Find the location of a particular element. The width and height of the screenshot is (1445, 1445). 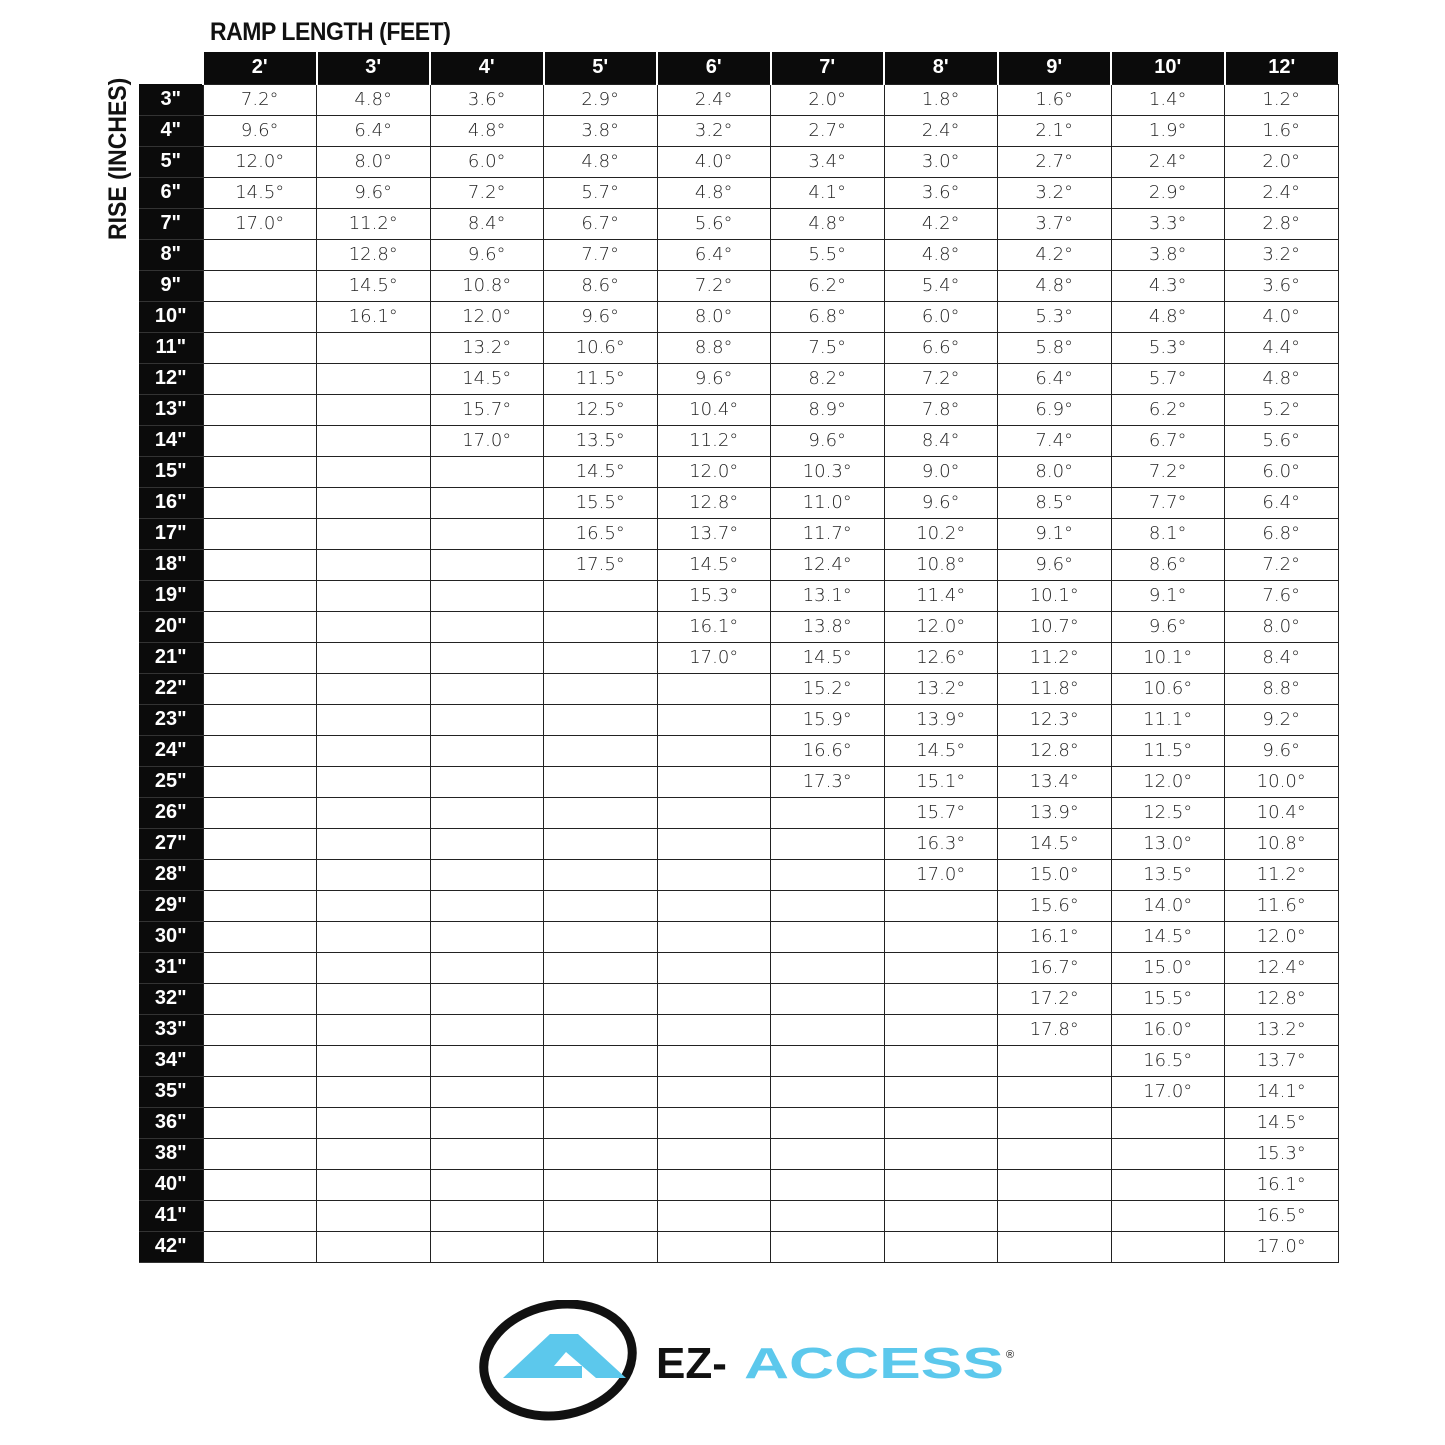

table-row: 22" 15.2° 13.2° 11.8° 10.6° 8.8° is located at coordinates (739, 688).